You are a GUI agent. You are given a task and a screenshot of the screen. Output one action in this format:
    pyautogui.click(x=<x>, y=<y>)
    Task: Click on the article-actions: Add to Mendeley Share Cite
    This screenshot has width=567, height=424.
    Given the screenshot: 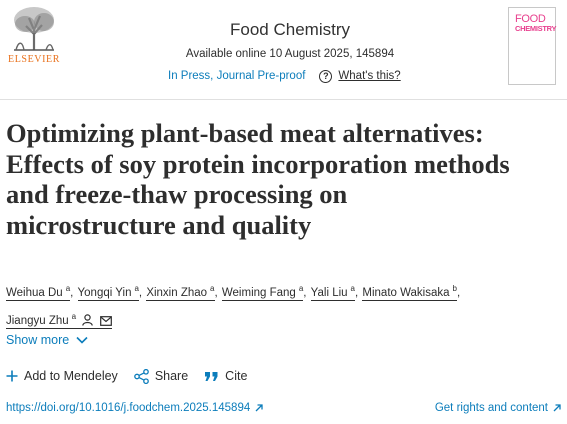 What is the action you would take?
    pyautogui.click(x=134, y=376)
    